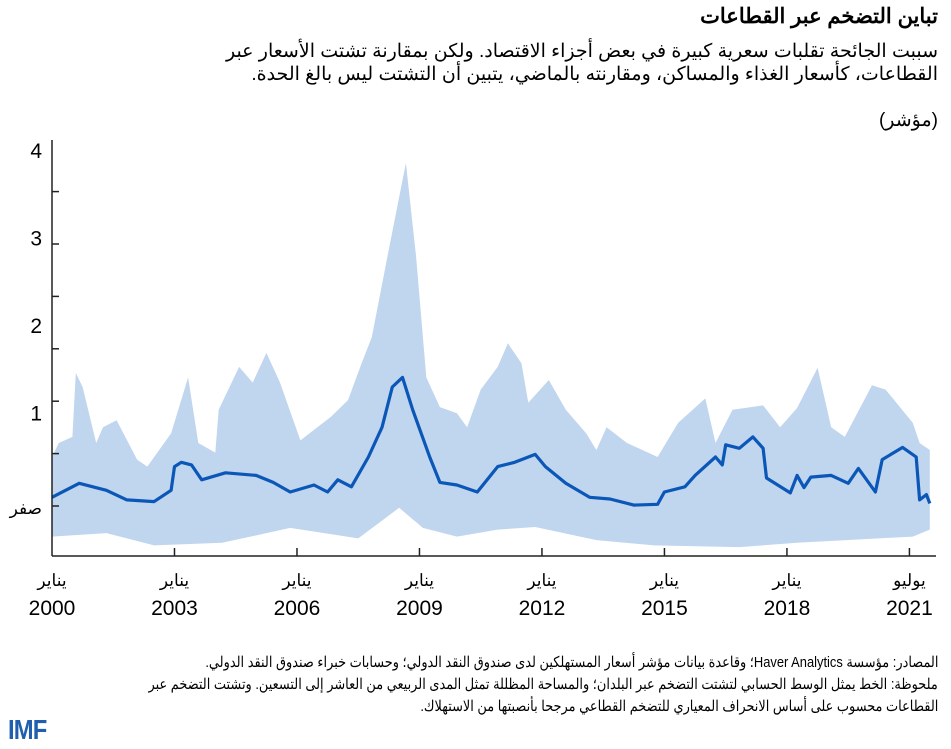 This screenshot has width=951, height=749. I want to click on y-tick-label: 3, so click(36, 239).